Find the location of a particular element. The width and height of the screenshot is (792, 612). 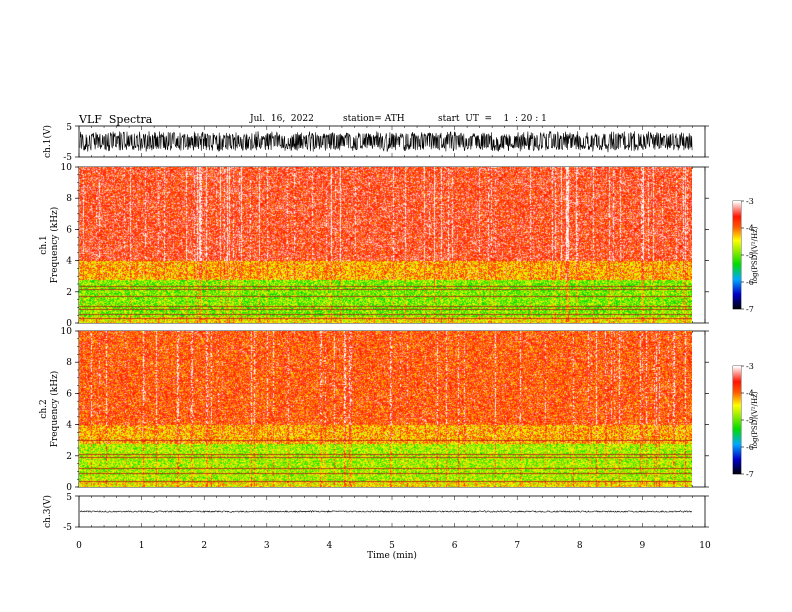

ch1-colorbar-tick-label: -4 is located at coordinates (750, 228).